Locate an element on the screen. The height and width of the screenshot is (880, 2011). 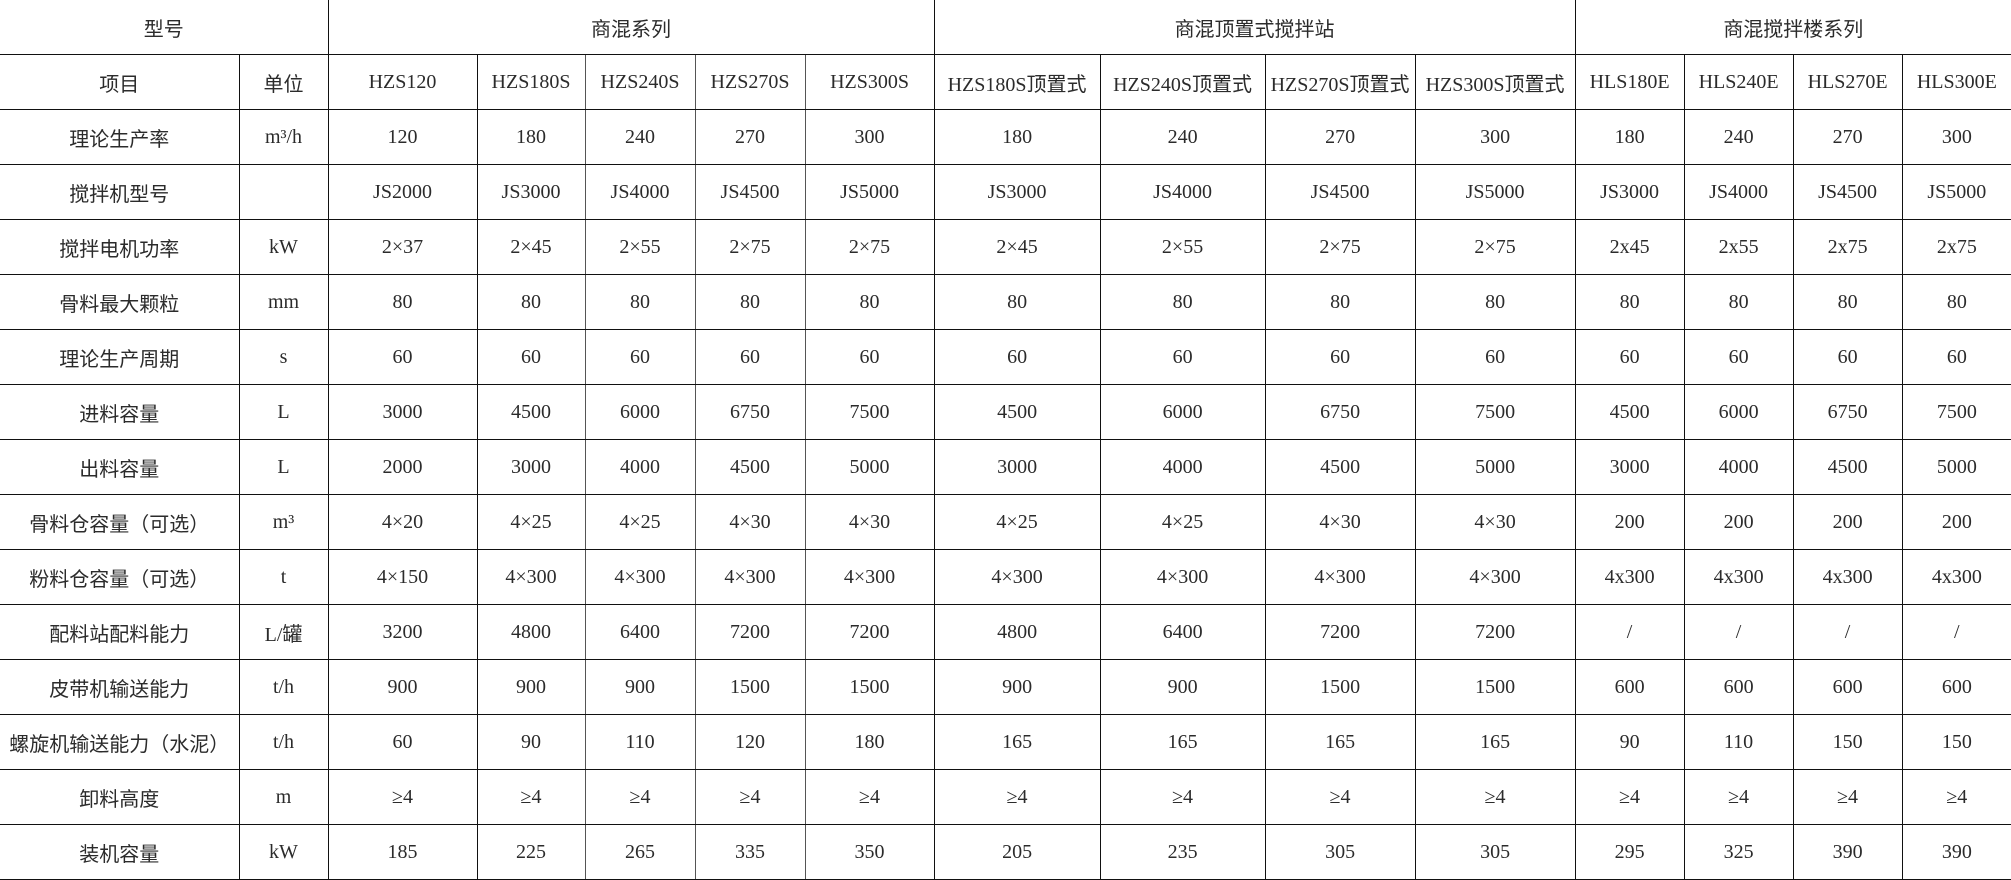
value-cell: 185 is located at coordinates (402, 852).